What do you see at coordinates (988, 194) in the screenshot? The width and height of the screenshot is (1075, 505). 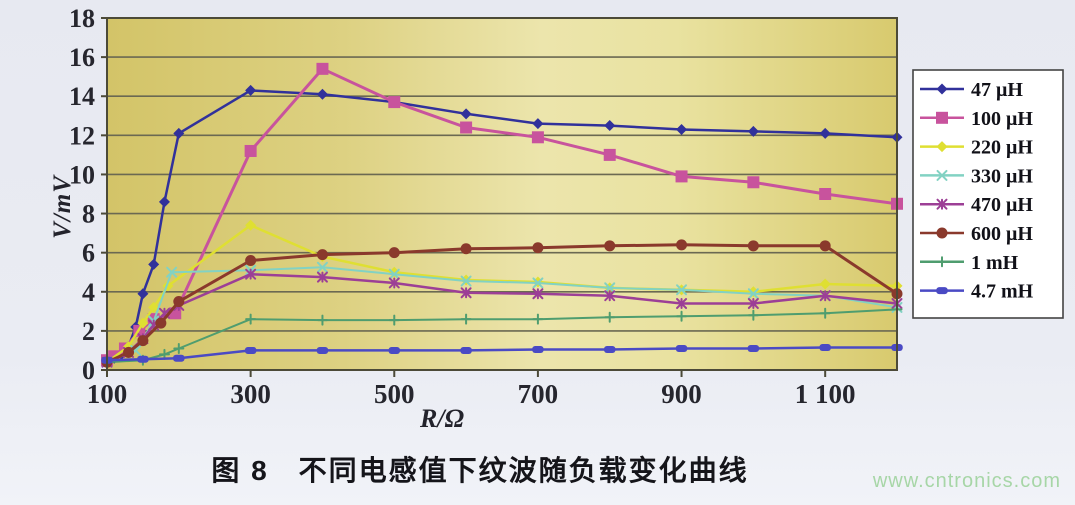 I see `legend-box` at bounding box center [988, 194].